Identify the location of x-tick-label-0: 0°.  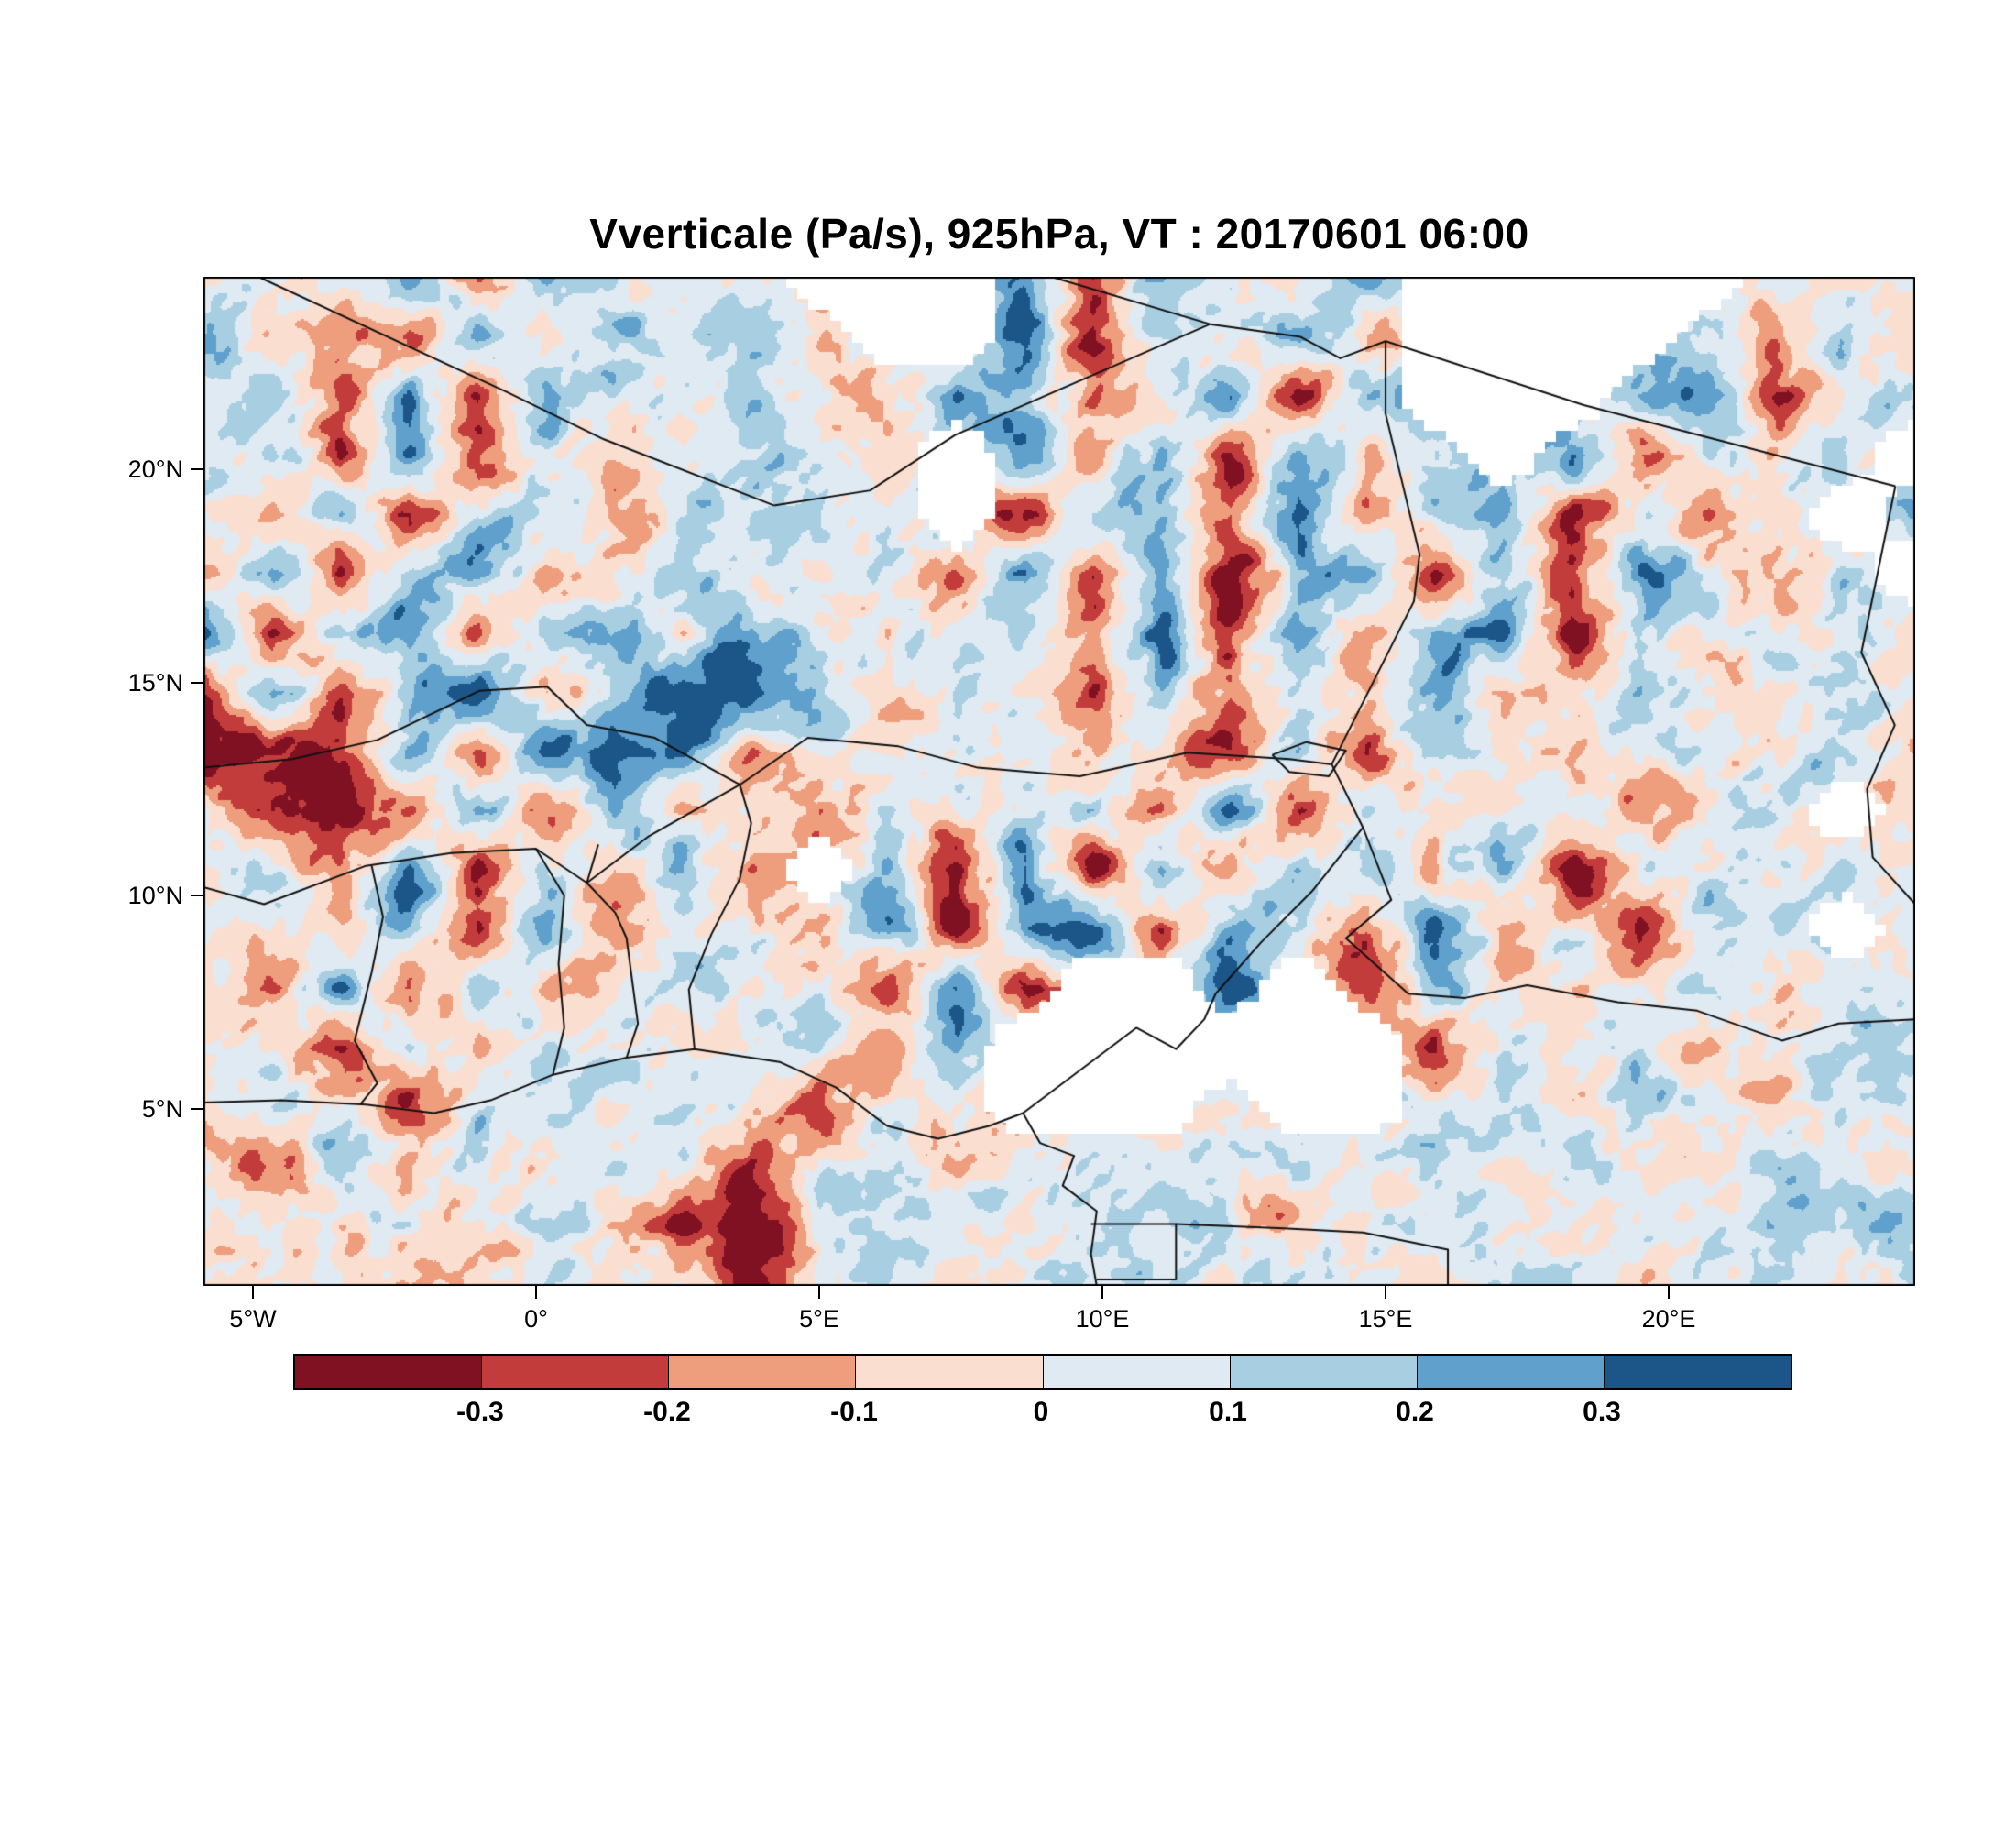
(536, 1319).